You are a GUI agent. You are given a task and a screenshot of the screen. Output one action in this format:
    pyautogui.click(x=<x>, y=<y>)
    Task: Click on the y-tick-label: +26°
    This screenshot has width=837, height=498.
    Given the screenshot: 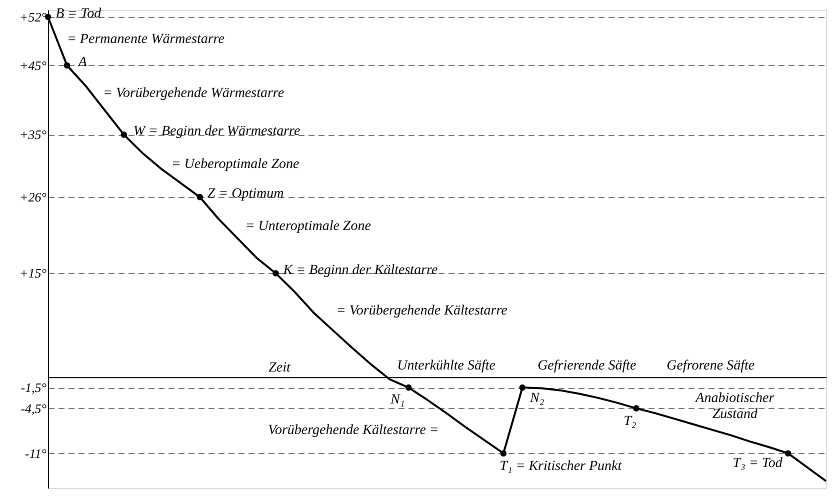 What is the action you would take?
    pyautogui.click(x=33, y=197)
    